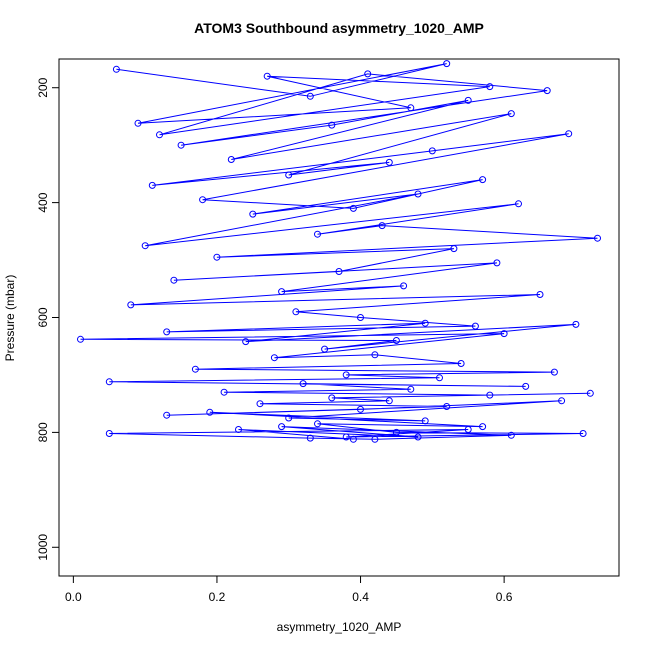  What do you see at coordinates (339, 28) in the screenshot?
I see `chart-title: ATOM3 Southbound asymmetry_1020_AMP` at bounding box center [339, 28].